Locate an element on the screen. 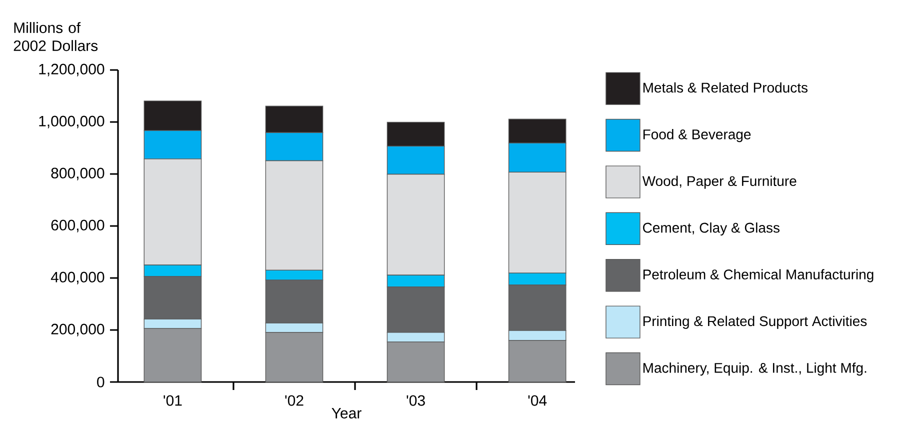 The image size is (916, 427). legend-label: Food & Beverage is located at coordinates (697, 135).